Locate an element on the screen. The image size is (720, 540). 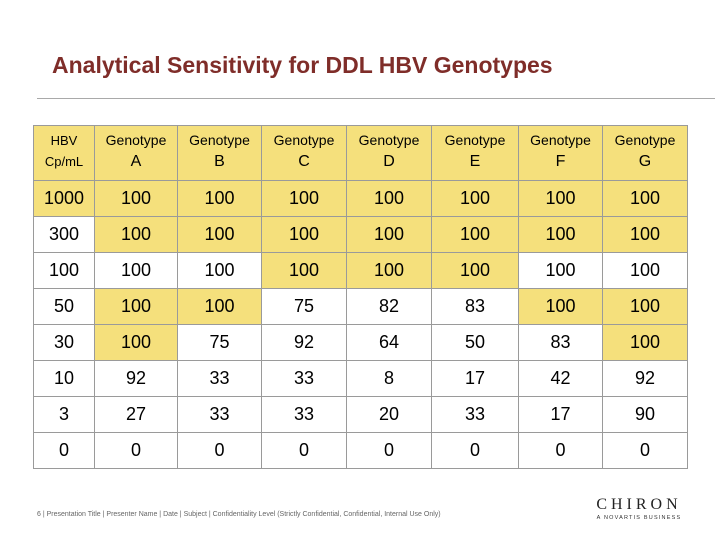
genotype-value-cell: 42 is located at coordinates (560, 378).